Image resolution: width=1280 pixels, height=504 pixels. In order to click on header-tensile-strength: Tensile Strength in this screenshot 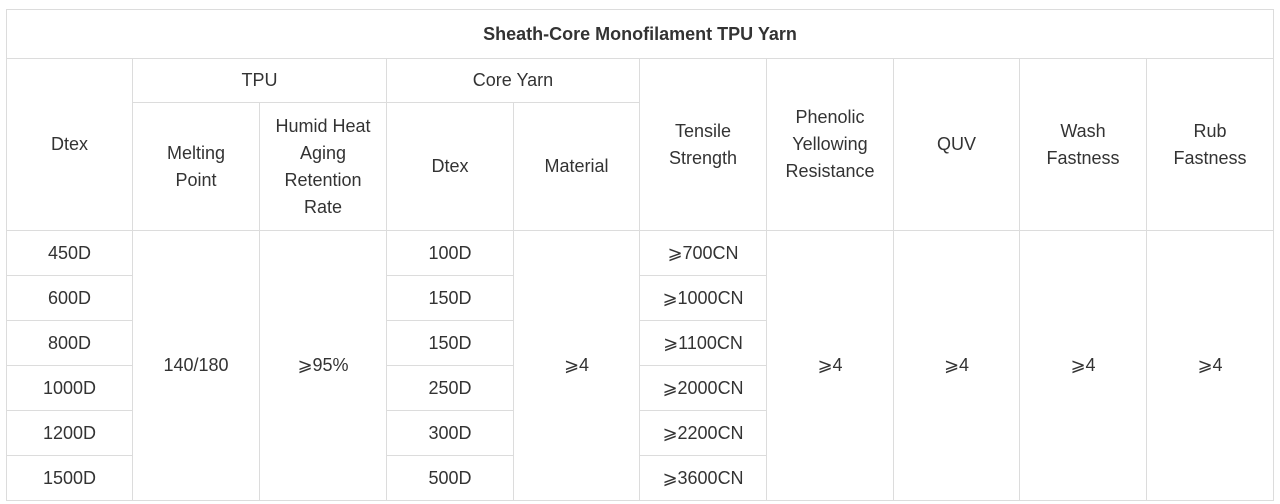, I will do `click(703, 144)`.